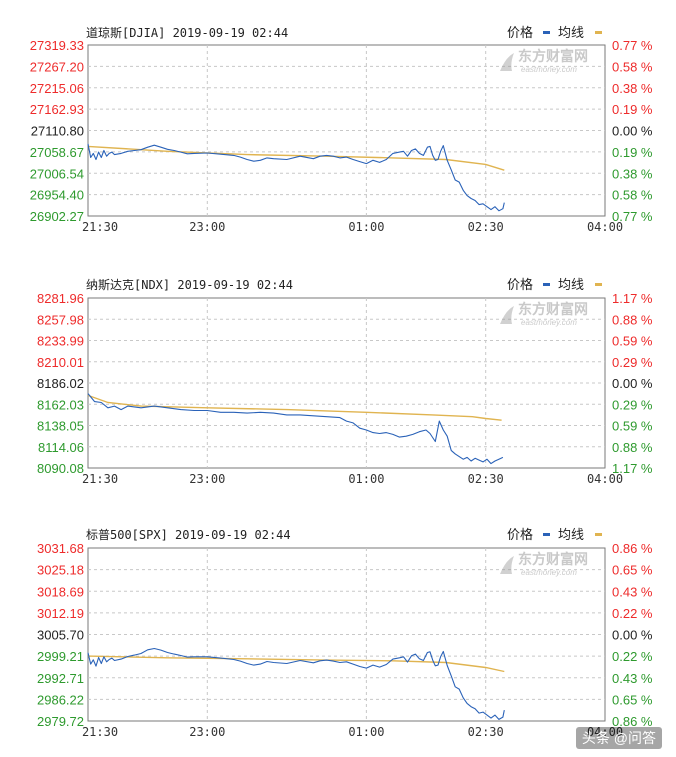 This screenshot has width=676, height=757. I want to click on y-tick-label: 3031.68, so click(60, 548).